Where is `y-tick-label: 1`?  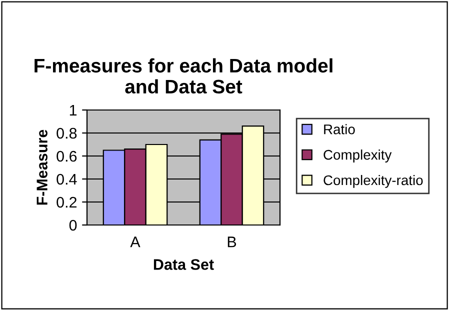 y-tick-label: 1 is located at coordinates (73, 110).